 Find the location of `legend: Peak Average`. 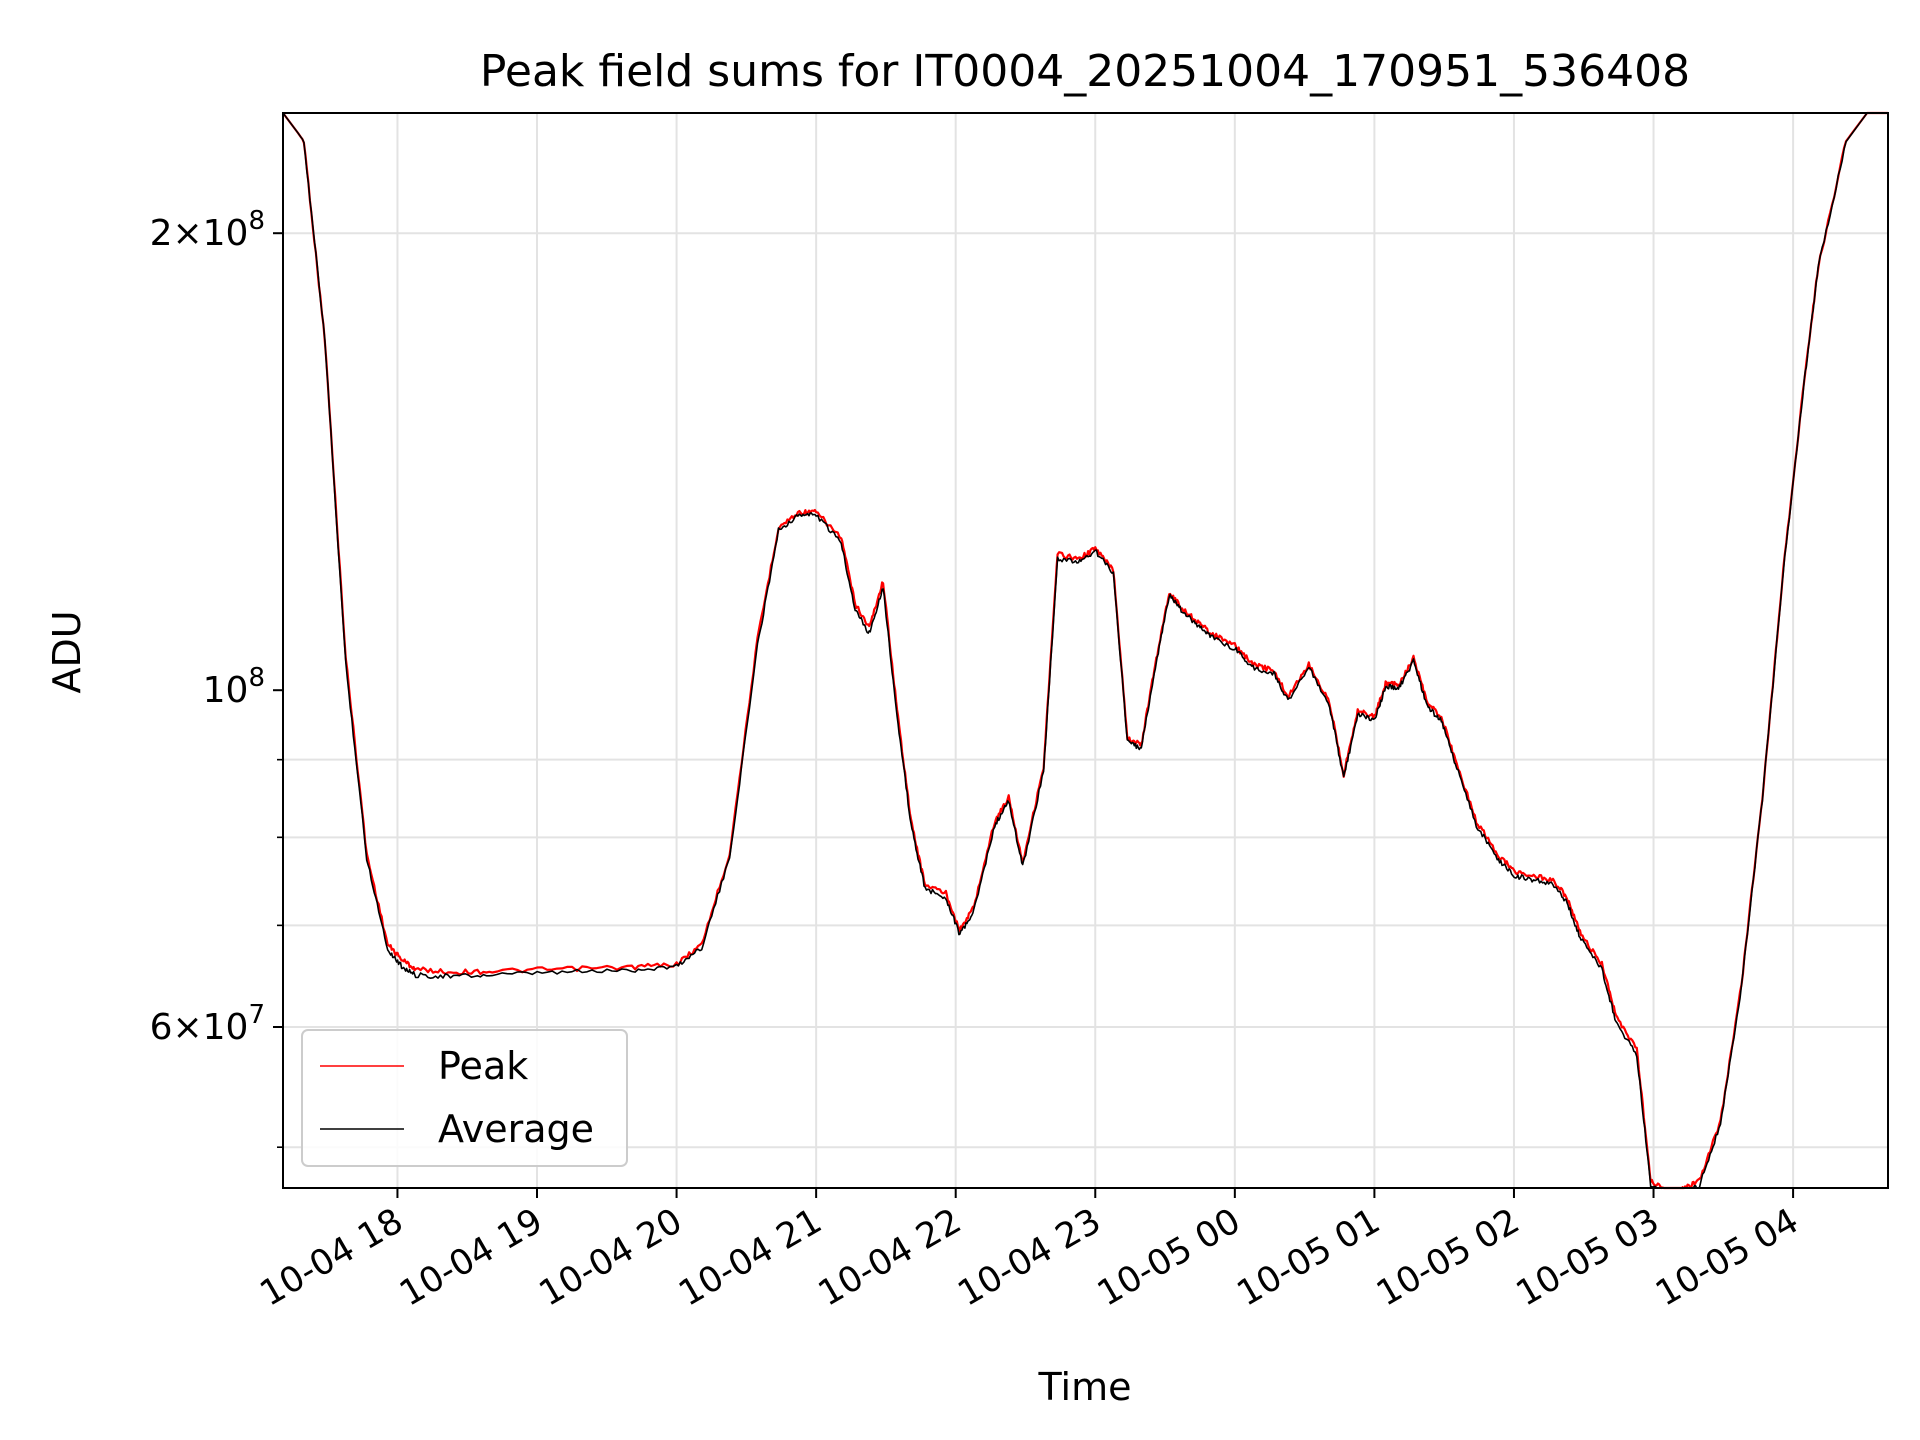

legend: Peak Average is located at coordinates (464, 1098).